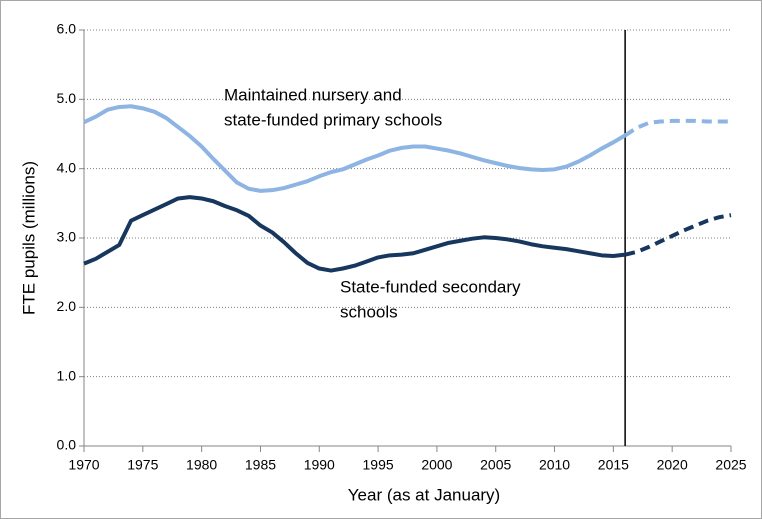  I want to click on x-tick-label: 1980, so click(201, 465).